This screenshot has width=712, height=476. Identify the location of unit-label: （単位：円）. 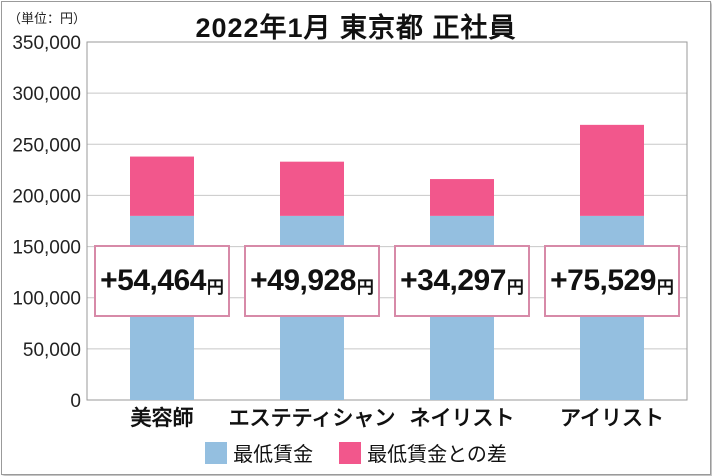
(47, 18).